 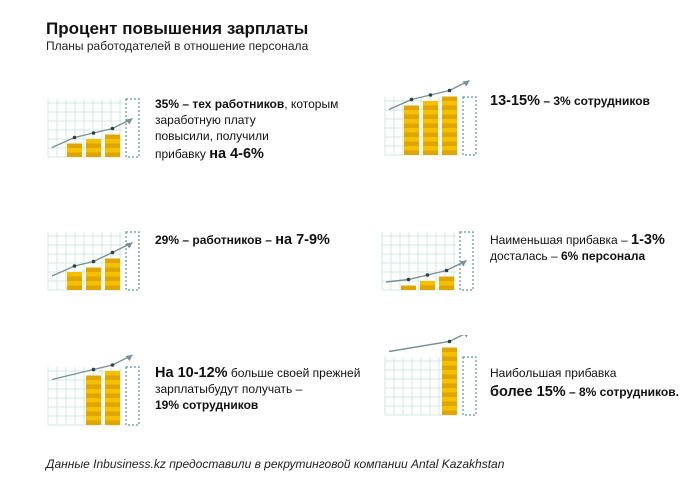 What do you see at coordinates (191, 373) in the screenshot?
I see `card-5-range: На 10-12%` at bounding box center [191, 373].